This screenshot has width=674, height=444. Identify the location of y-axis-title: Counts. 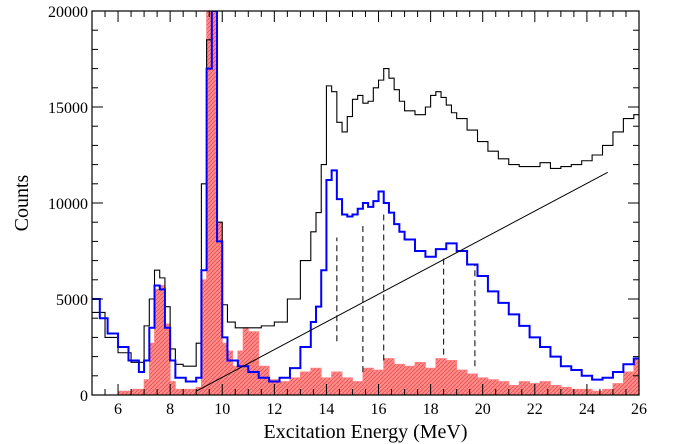
(22, 202).